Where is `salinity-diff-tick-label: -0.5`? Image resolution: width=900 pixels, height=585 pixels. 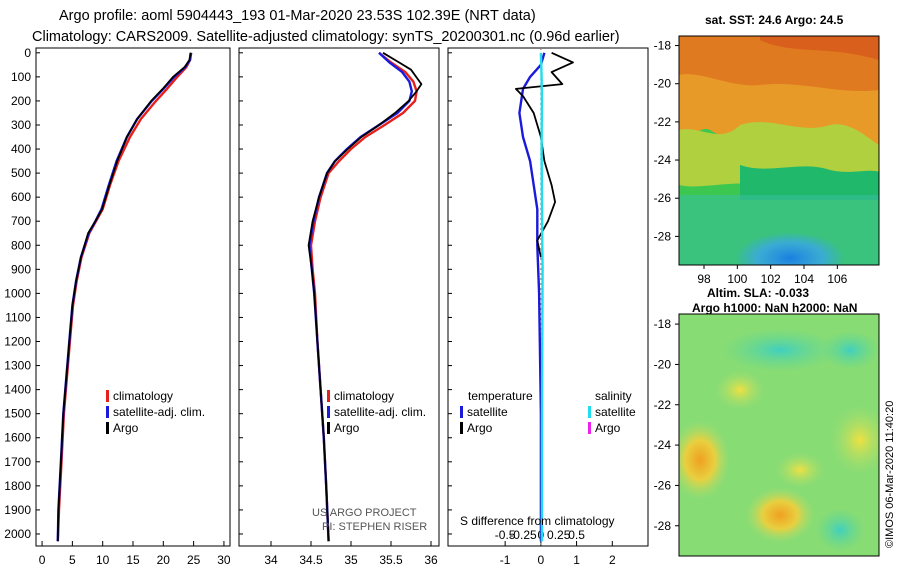 salinity-diff-tick-label: -0.5 is located at coordinates (505, 535).